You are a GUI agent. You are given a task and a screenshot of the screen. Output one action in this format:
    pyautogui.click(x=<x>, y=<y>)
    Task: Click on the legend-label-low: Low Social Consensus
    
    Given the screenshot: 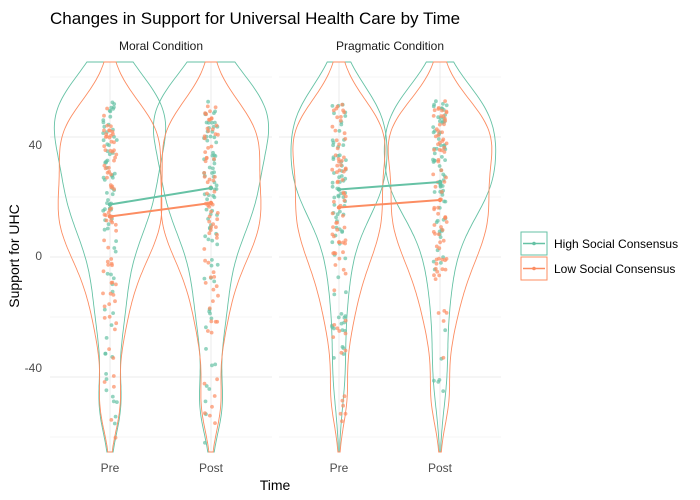 What is the action you would take?
    pyautogui.click(x=614, y=269)
    